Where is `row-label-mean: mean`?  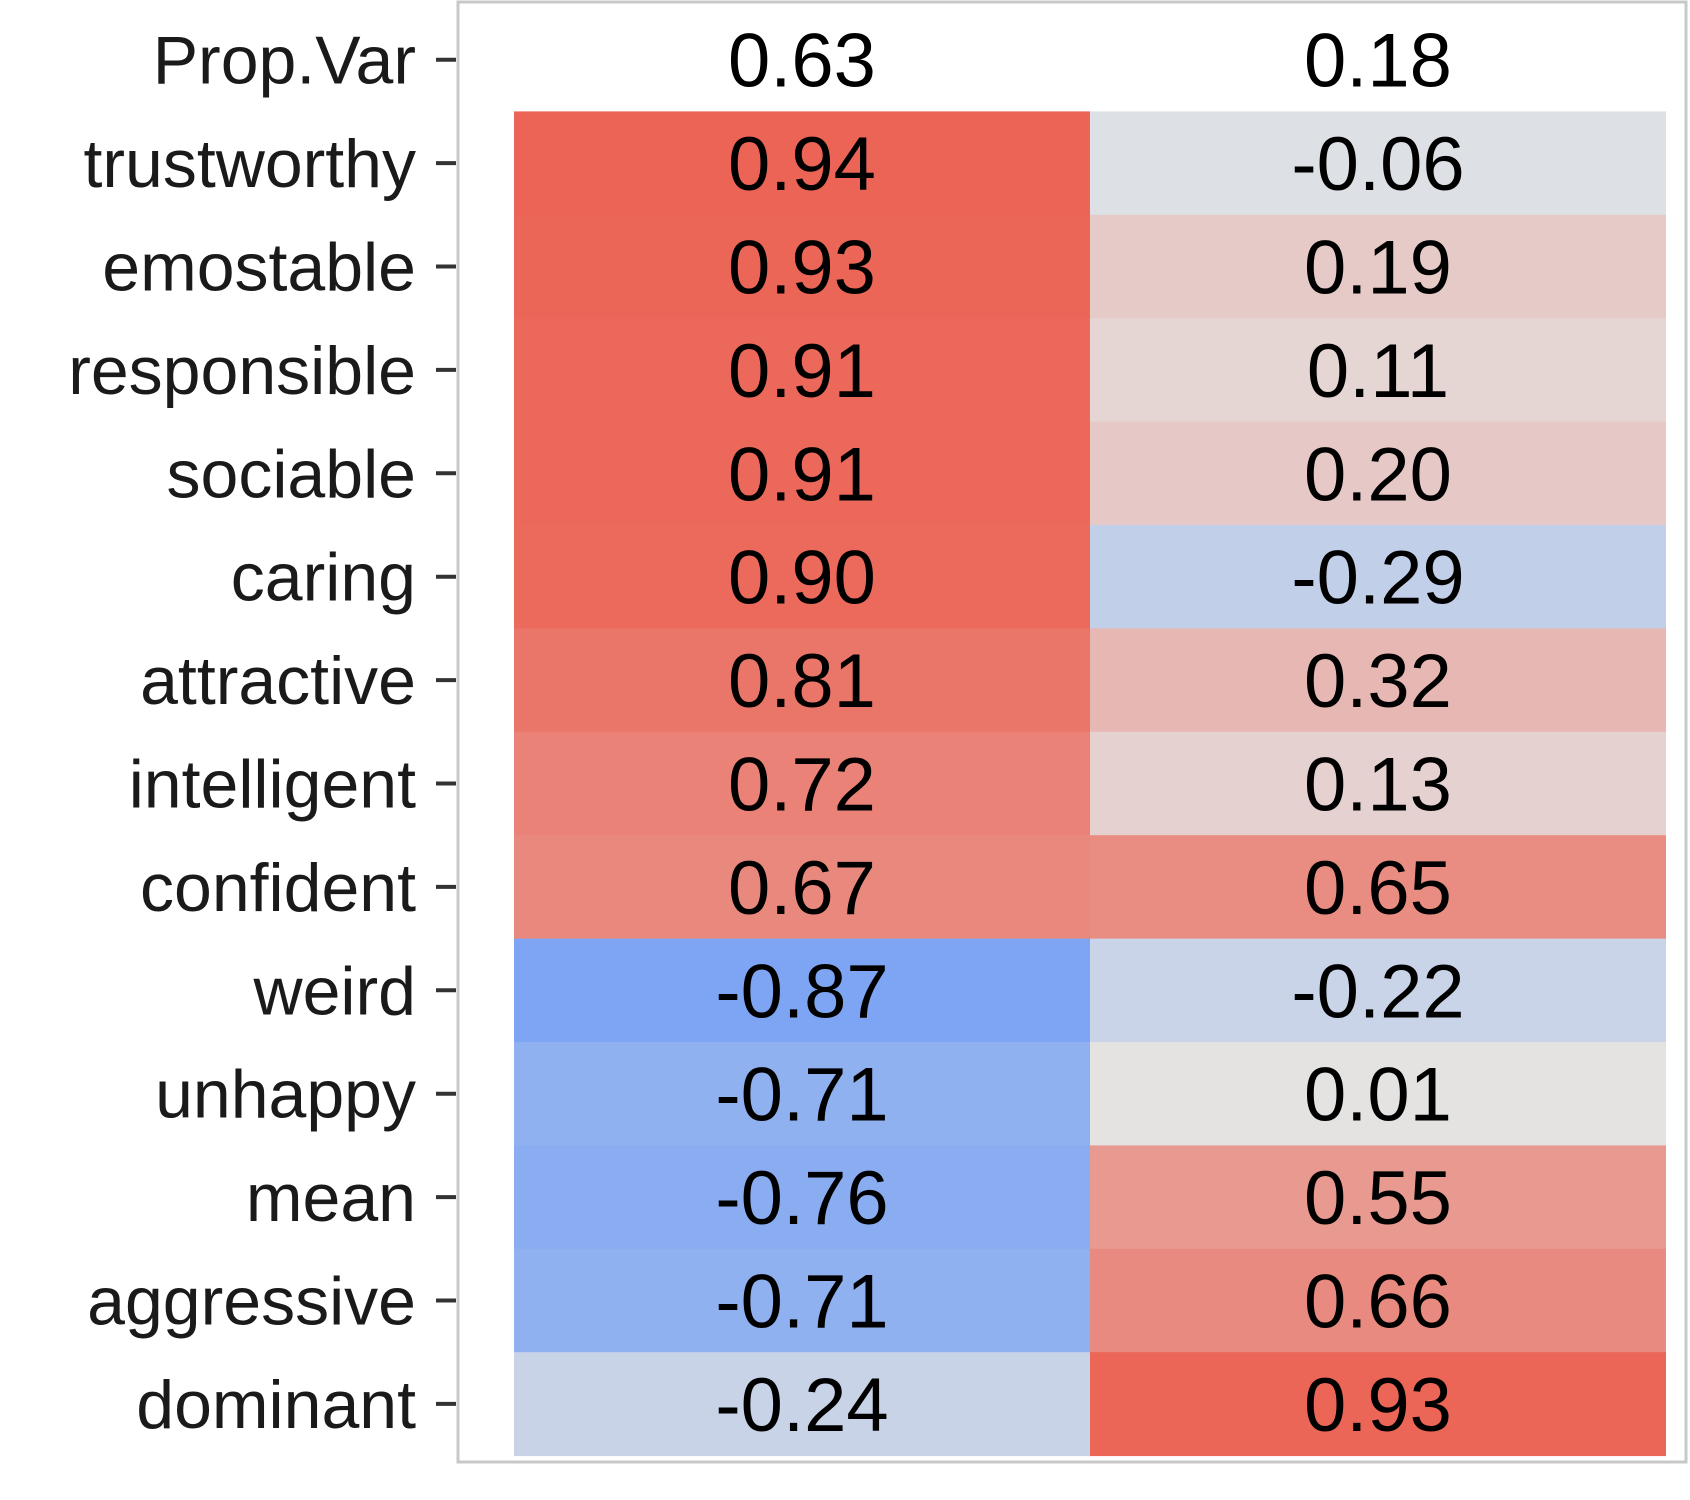 row-label-mean: mean is located at coordinates (331, 1198).